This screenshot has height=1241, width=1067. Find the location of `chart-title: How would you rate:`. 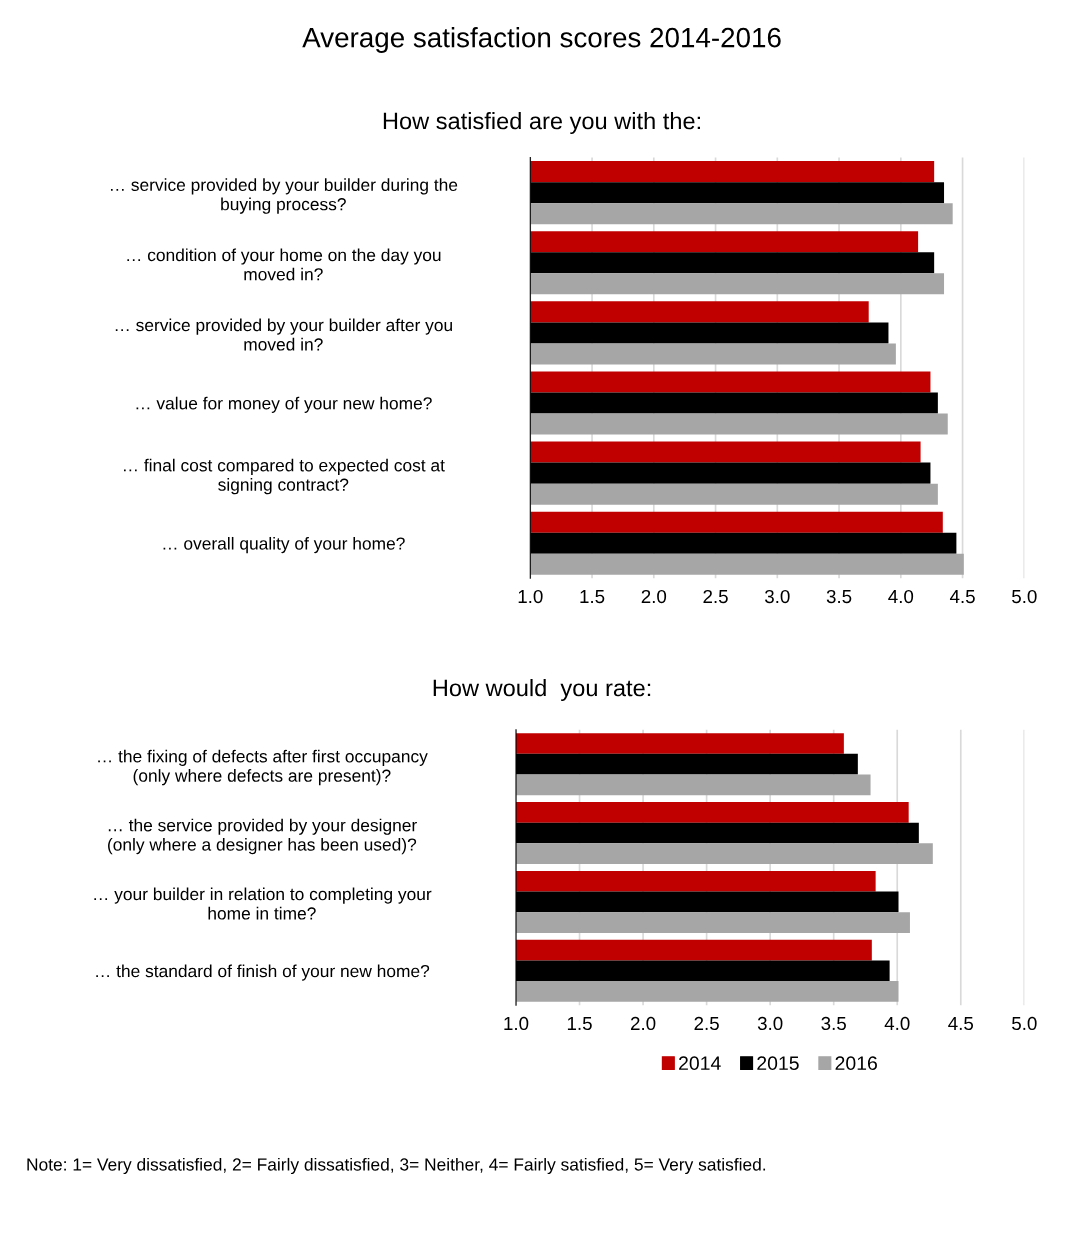

chart-title: How would you rate: is located at coordinates (542, 690).